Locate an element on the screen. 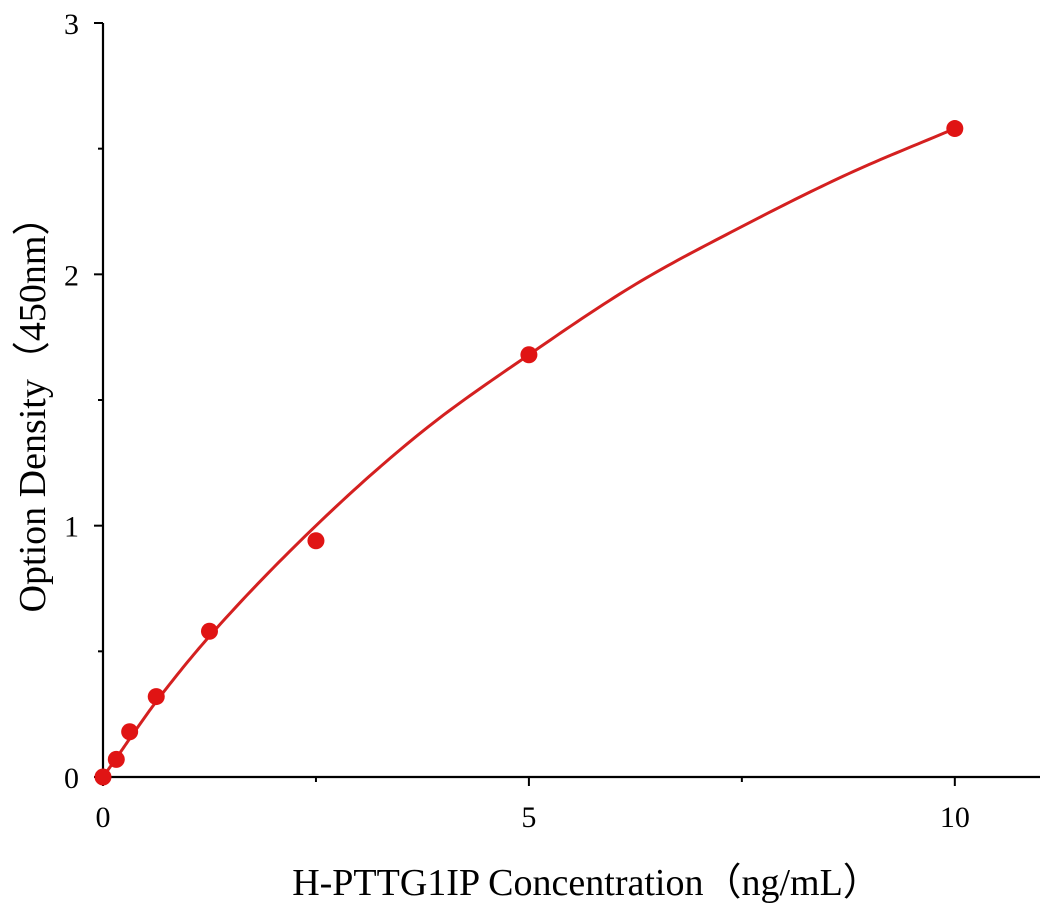  x-tick-label: 5 is located at coordinates (528, 817).